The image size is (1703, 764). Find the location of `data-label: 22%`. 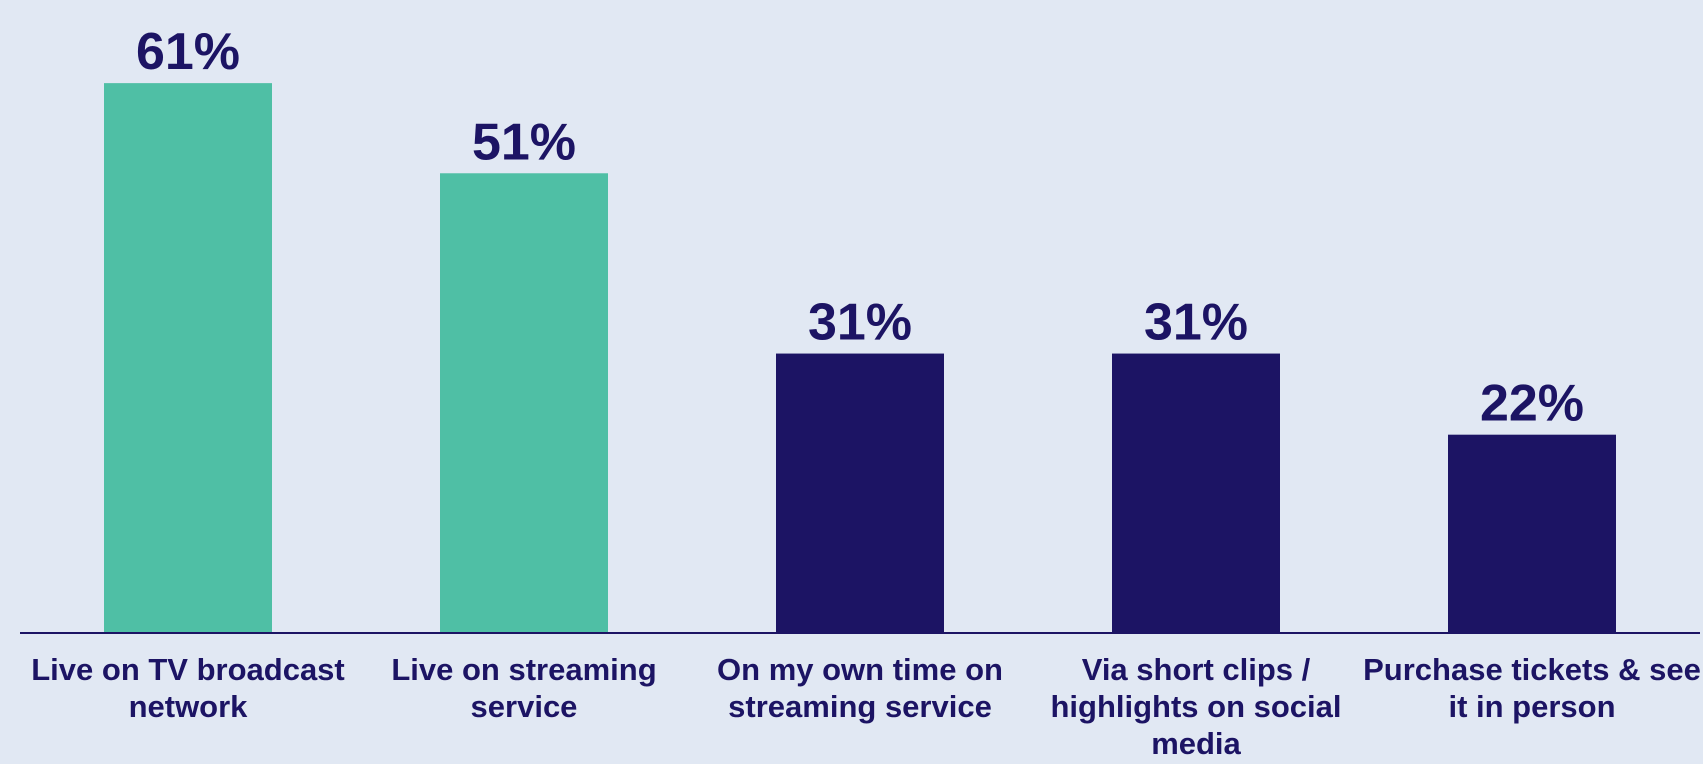

data-label: 22% is located at coordinates (1532, 404).